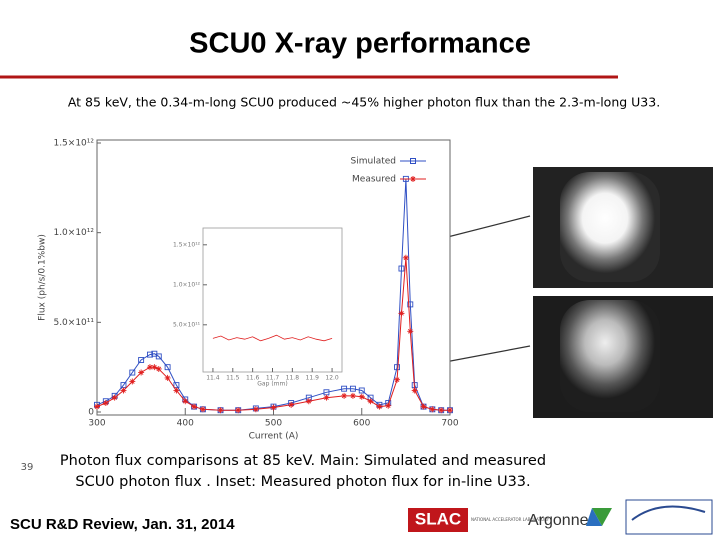 This screenshot has height=540, width=720. Describe the element at coordinates (272, 384) in the screenshot. I see `x-axis-label: Gap (mm)` at that location.